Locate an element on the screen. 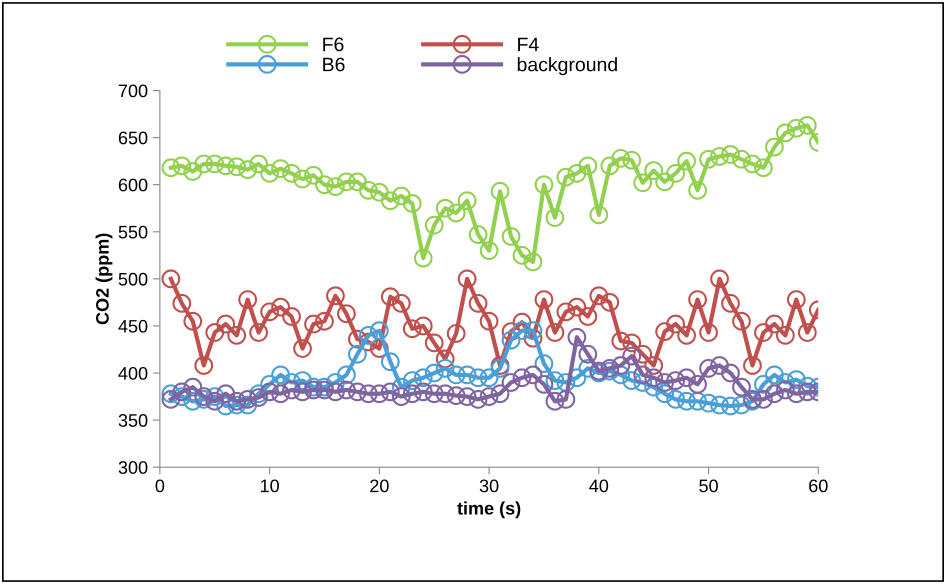 Image resolution: width=946 pixels, height=584 pixels. y-tick-label: 450 is located at coordinates (133, 326).